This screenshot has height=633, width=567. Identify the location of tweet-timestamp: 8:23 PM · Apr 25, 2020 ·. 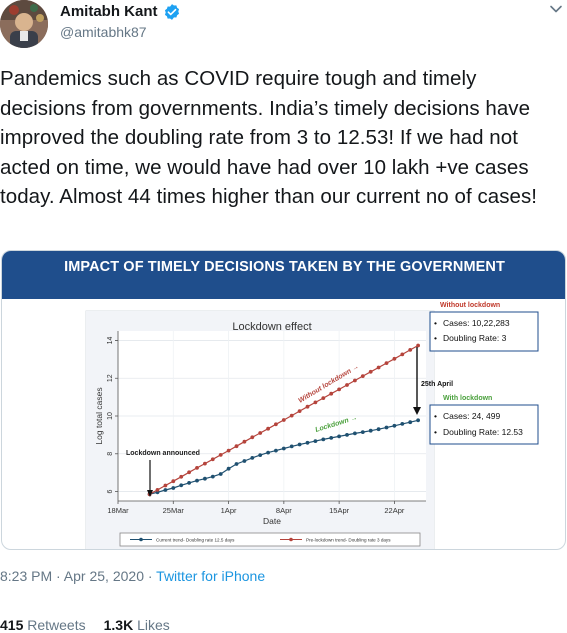
(78, 576).